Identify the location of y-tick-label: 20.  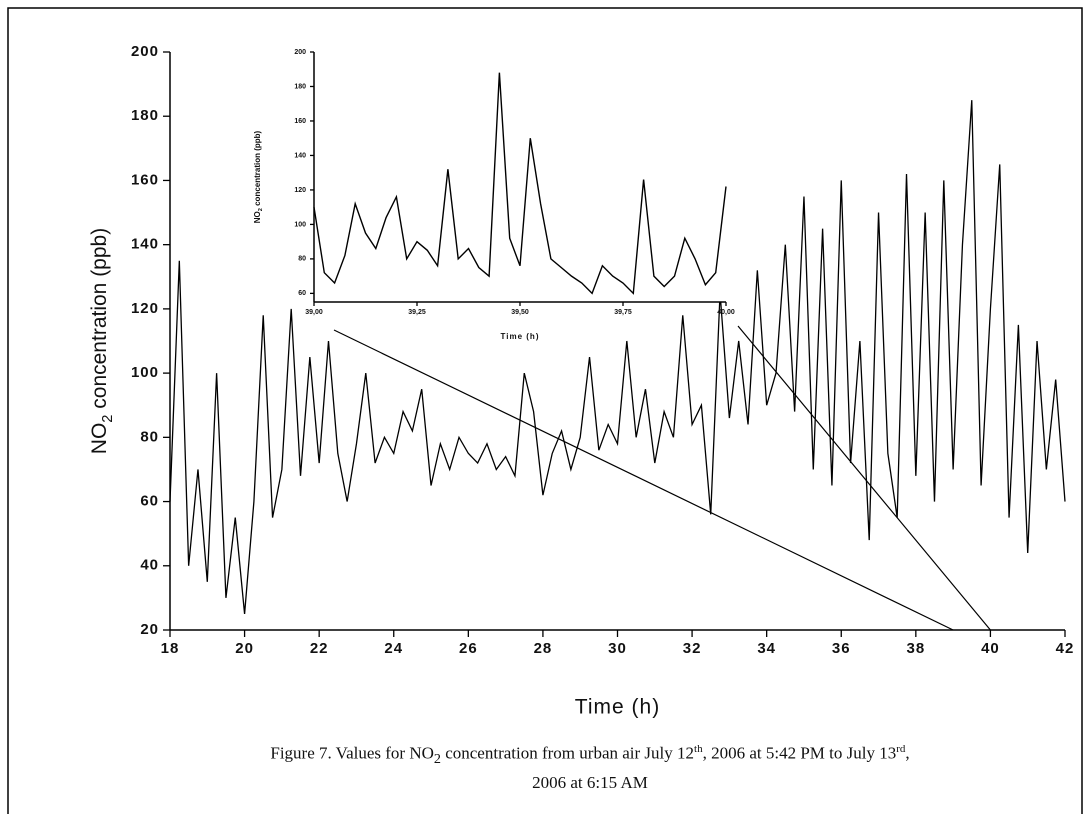
(149, 629).